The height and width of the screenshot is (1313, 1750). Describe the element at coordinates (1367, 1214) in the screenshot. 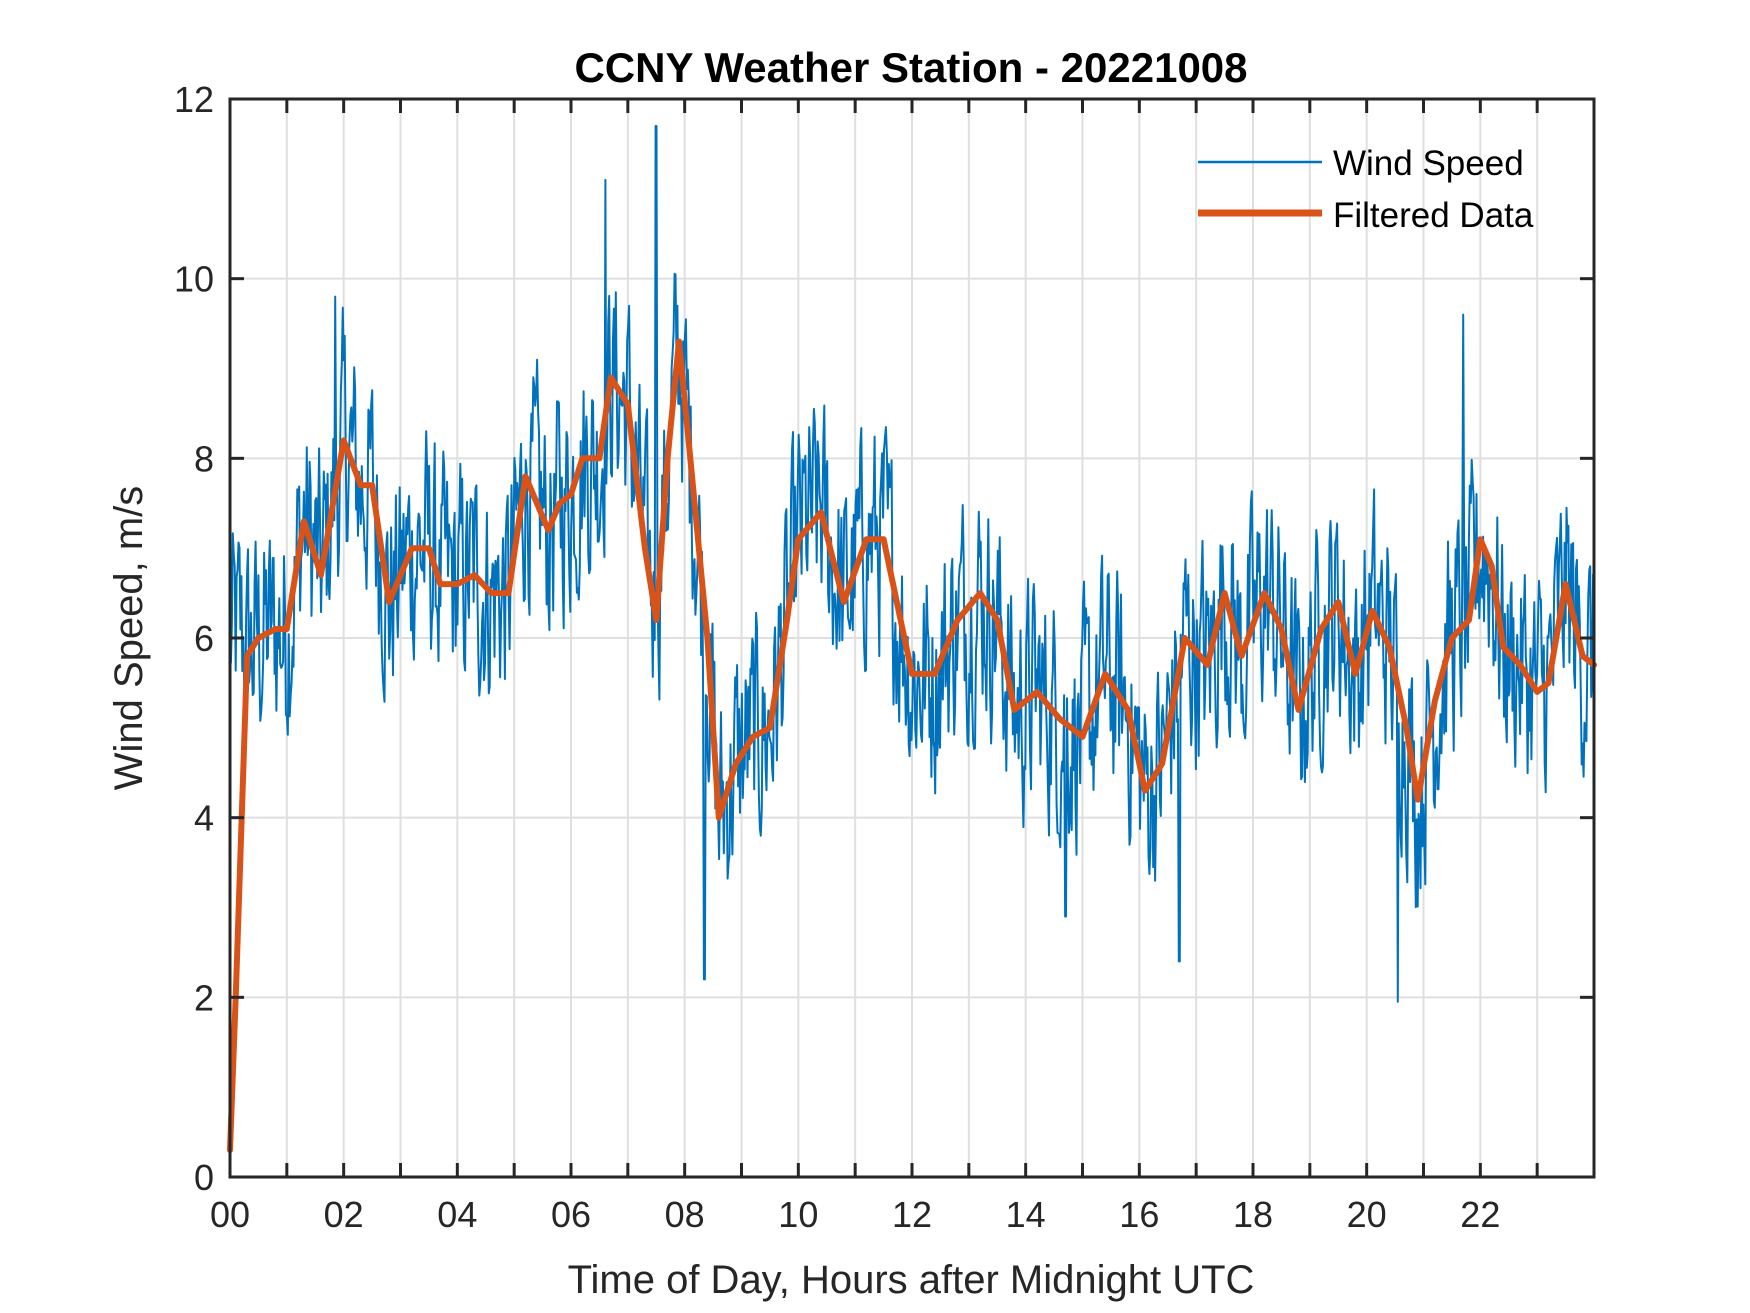

I see `x-tick-label: 20` at that location.